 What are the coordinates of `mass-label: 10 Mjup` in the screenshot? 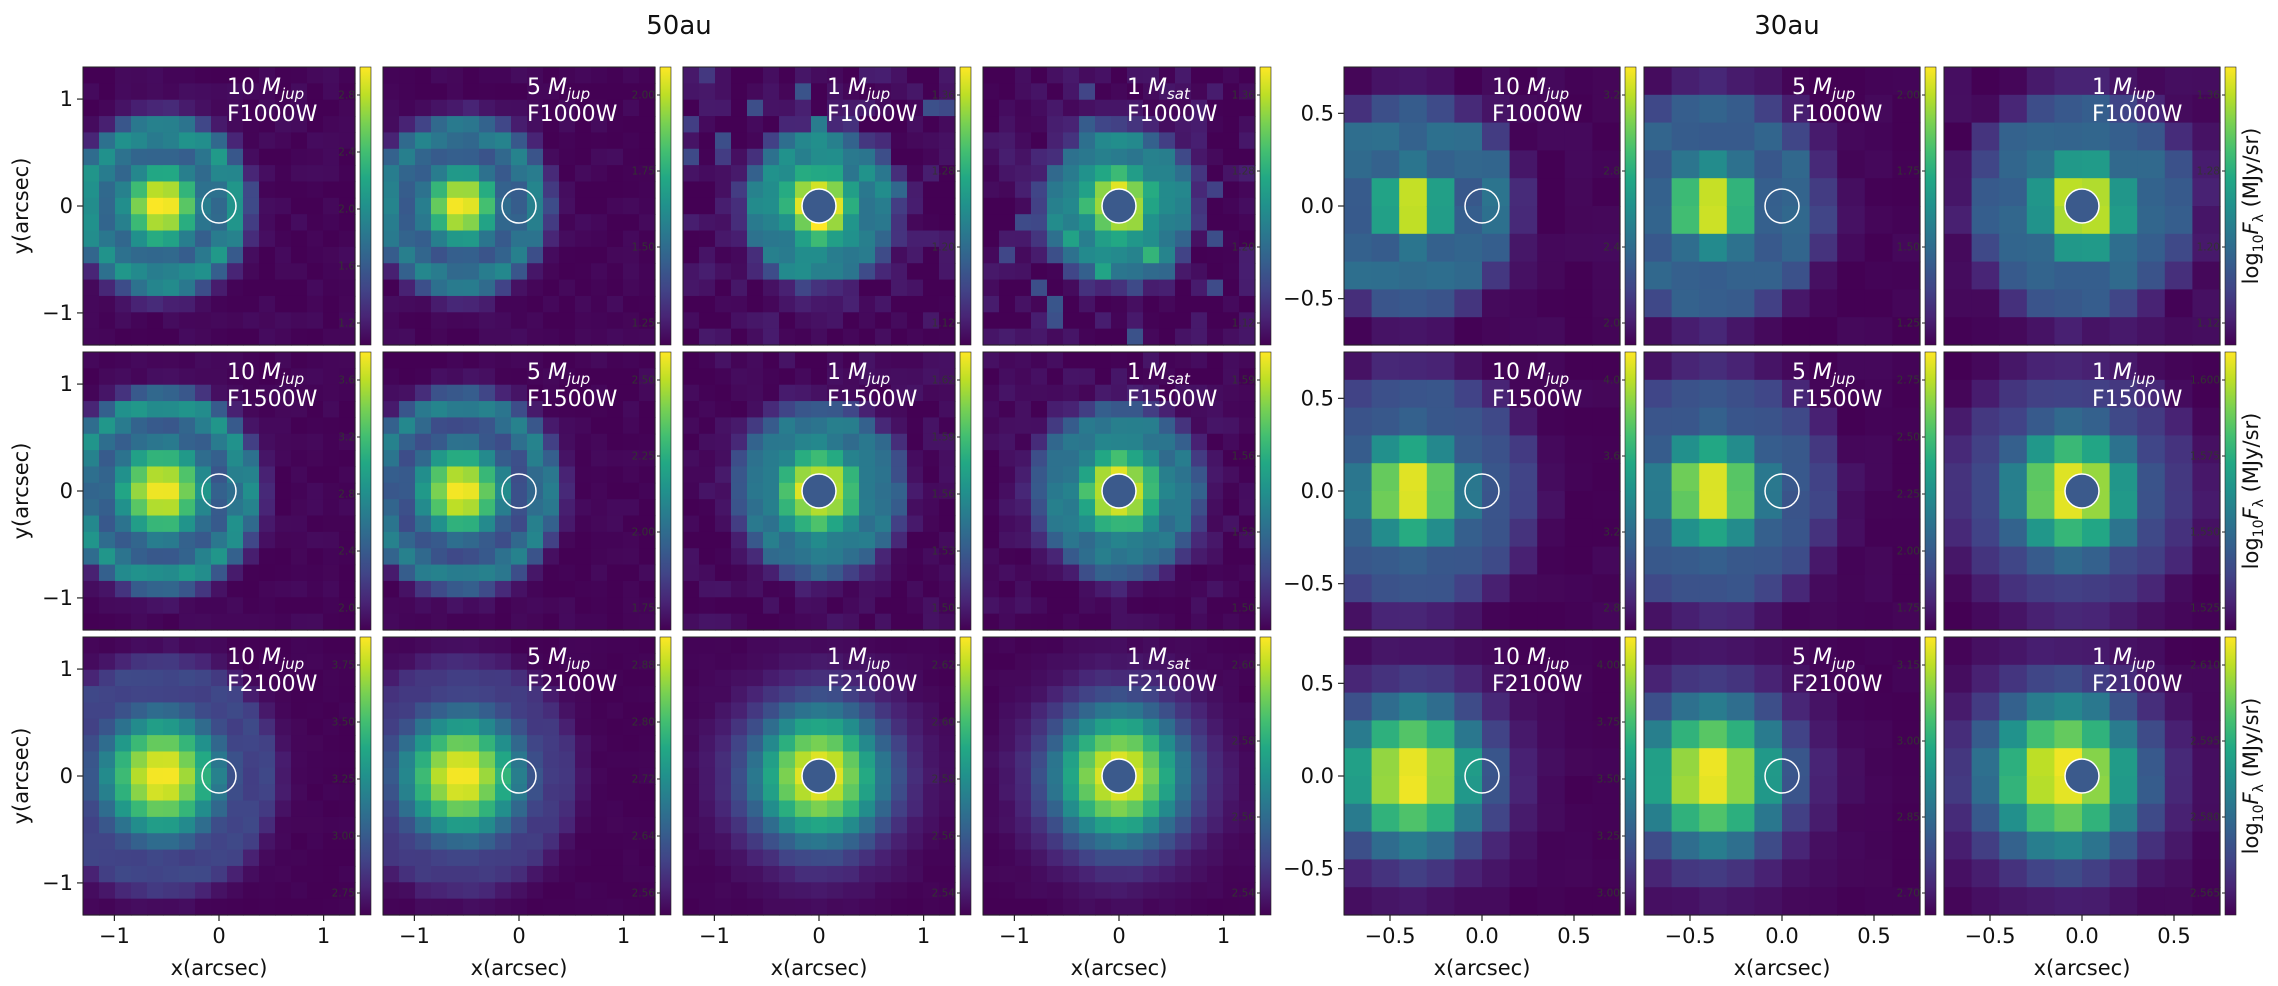 It's located at (1530, 659).